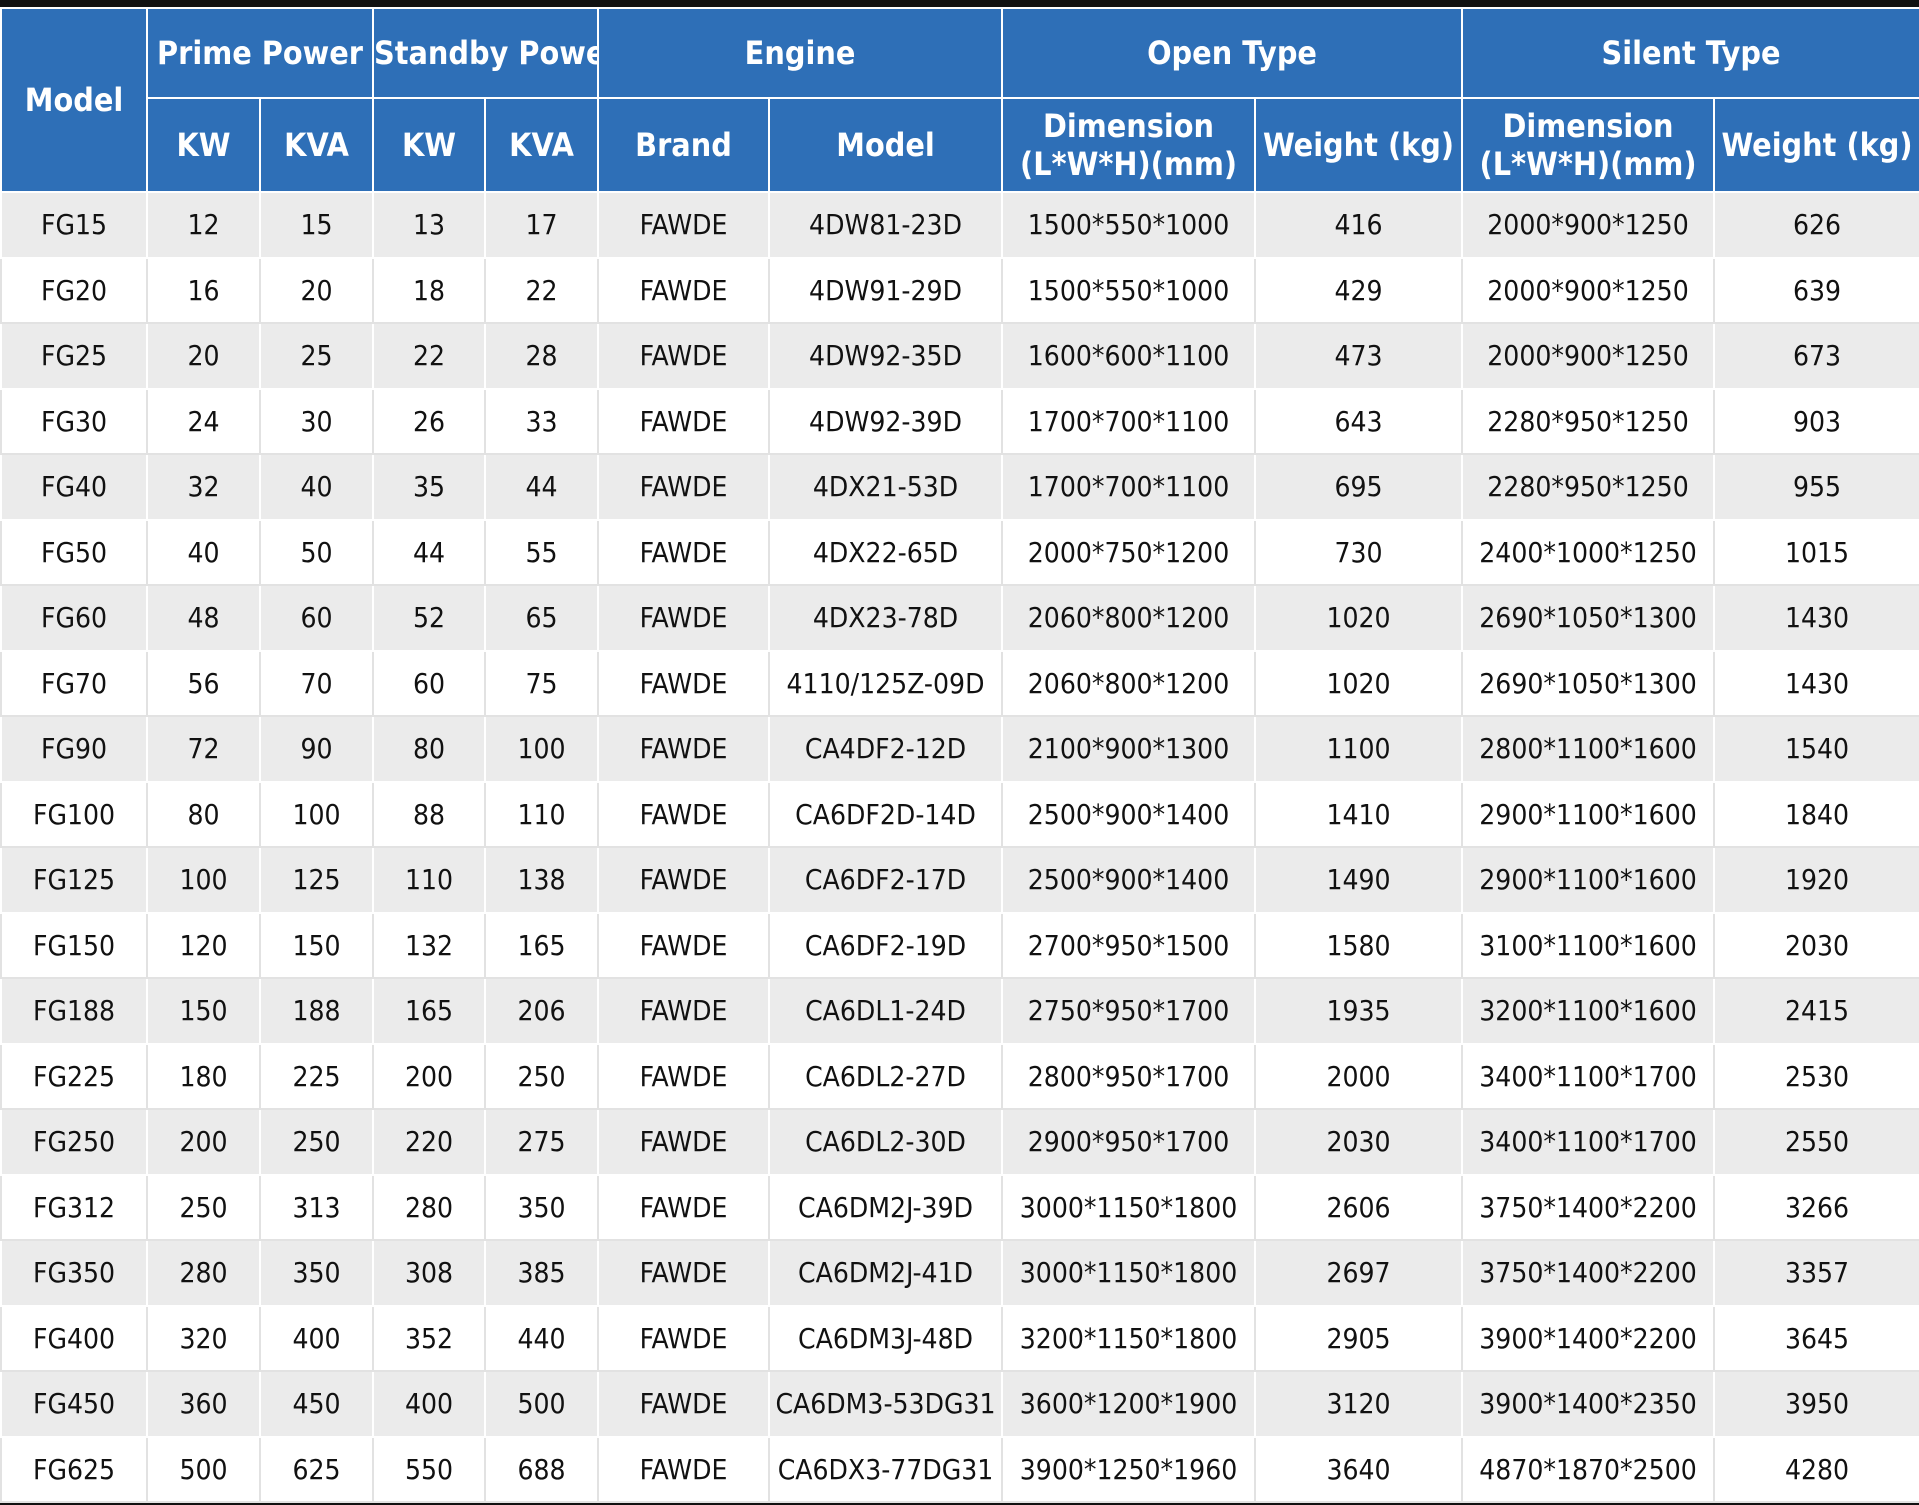 The height and width of the screenshot is (1505, 1919). Describe the element at coordinates (1588, 145) in the screenshot. I see `header-silent-dimension: Dimension (L*W*H)(mm)` at that location.